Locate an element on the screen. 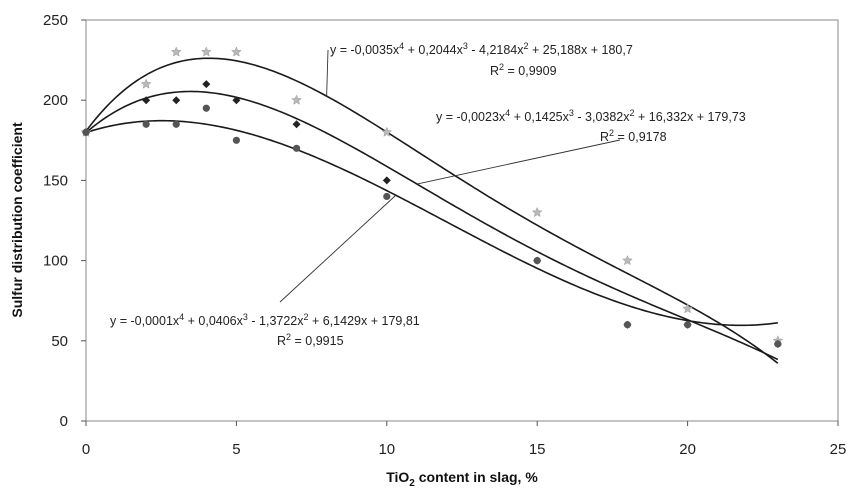  y-axis-label: Sulfur distribution coefficient is located at coordinates (17, 220).